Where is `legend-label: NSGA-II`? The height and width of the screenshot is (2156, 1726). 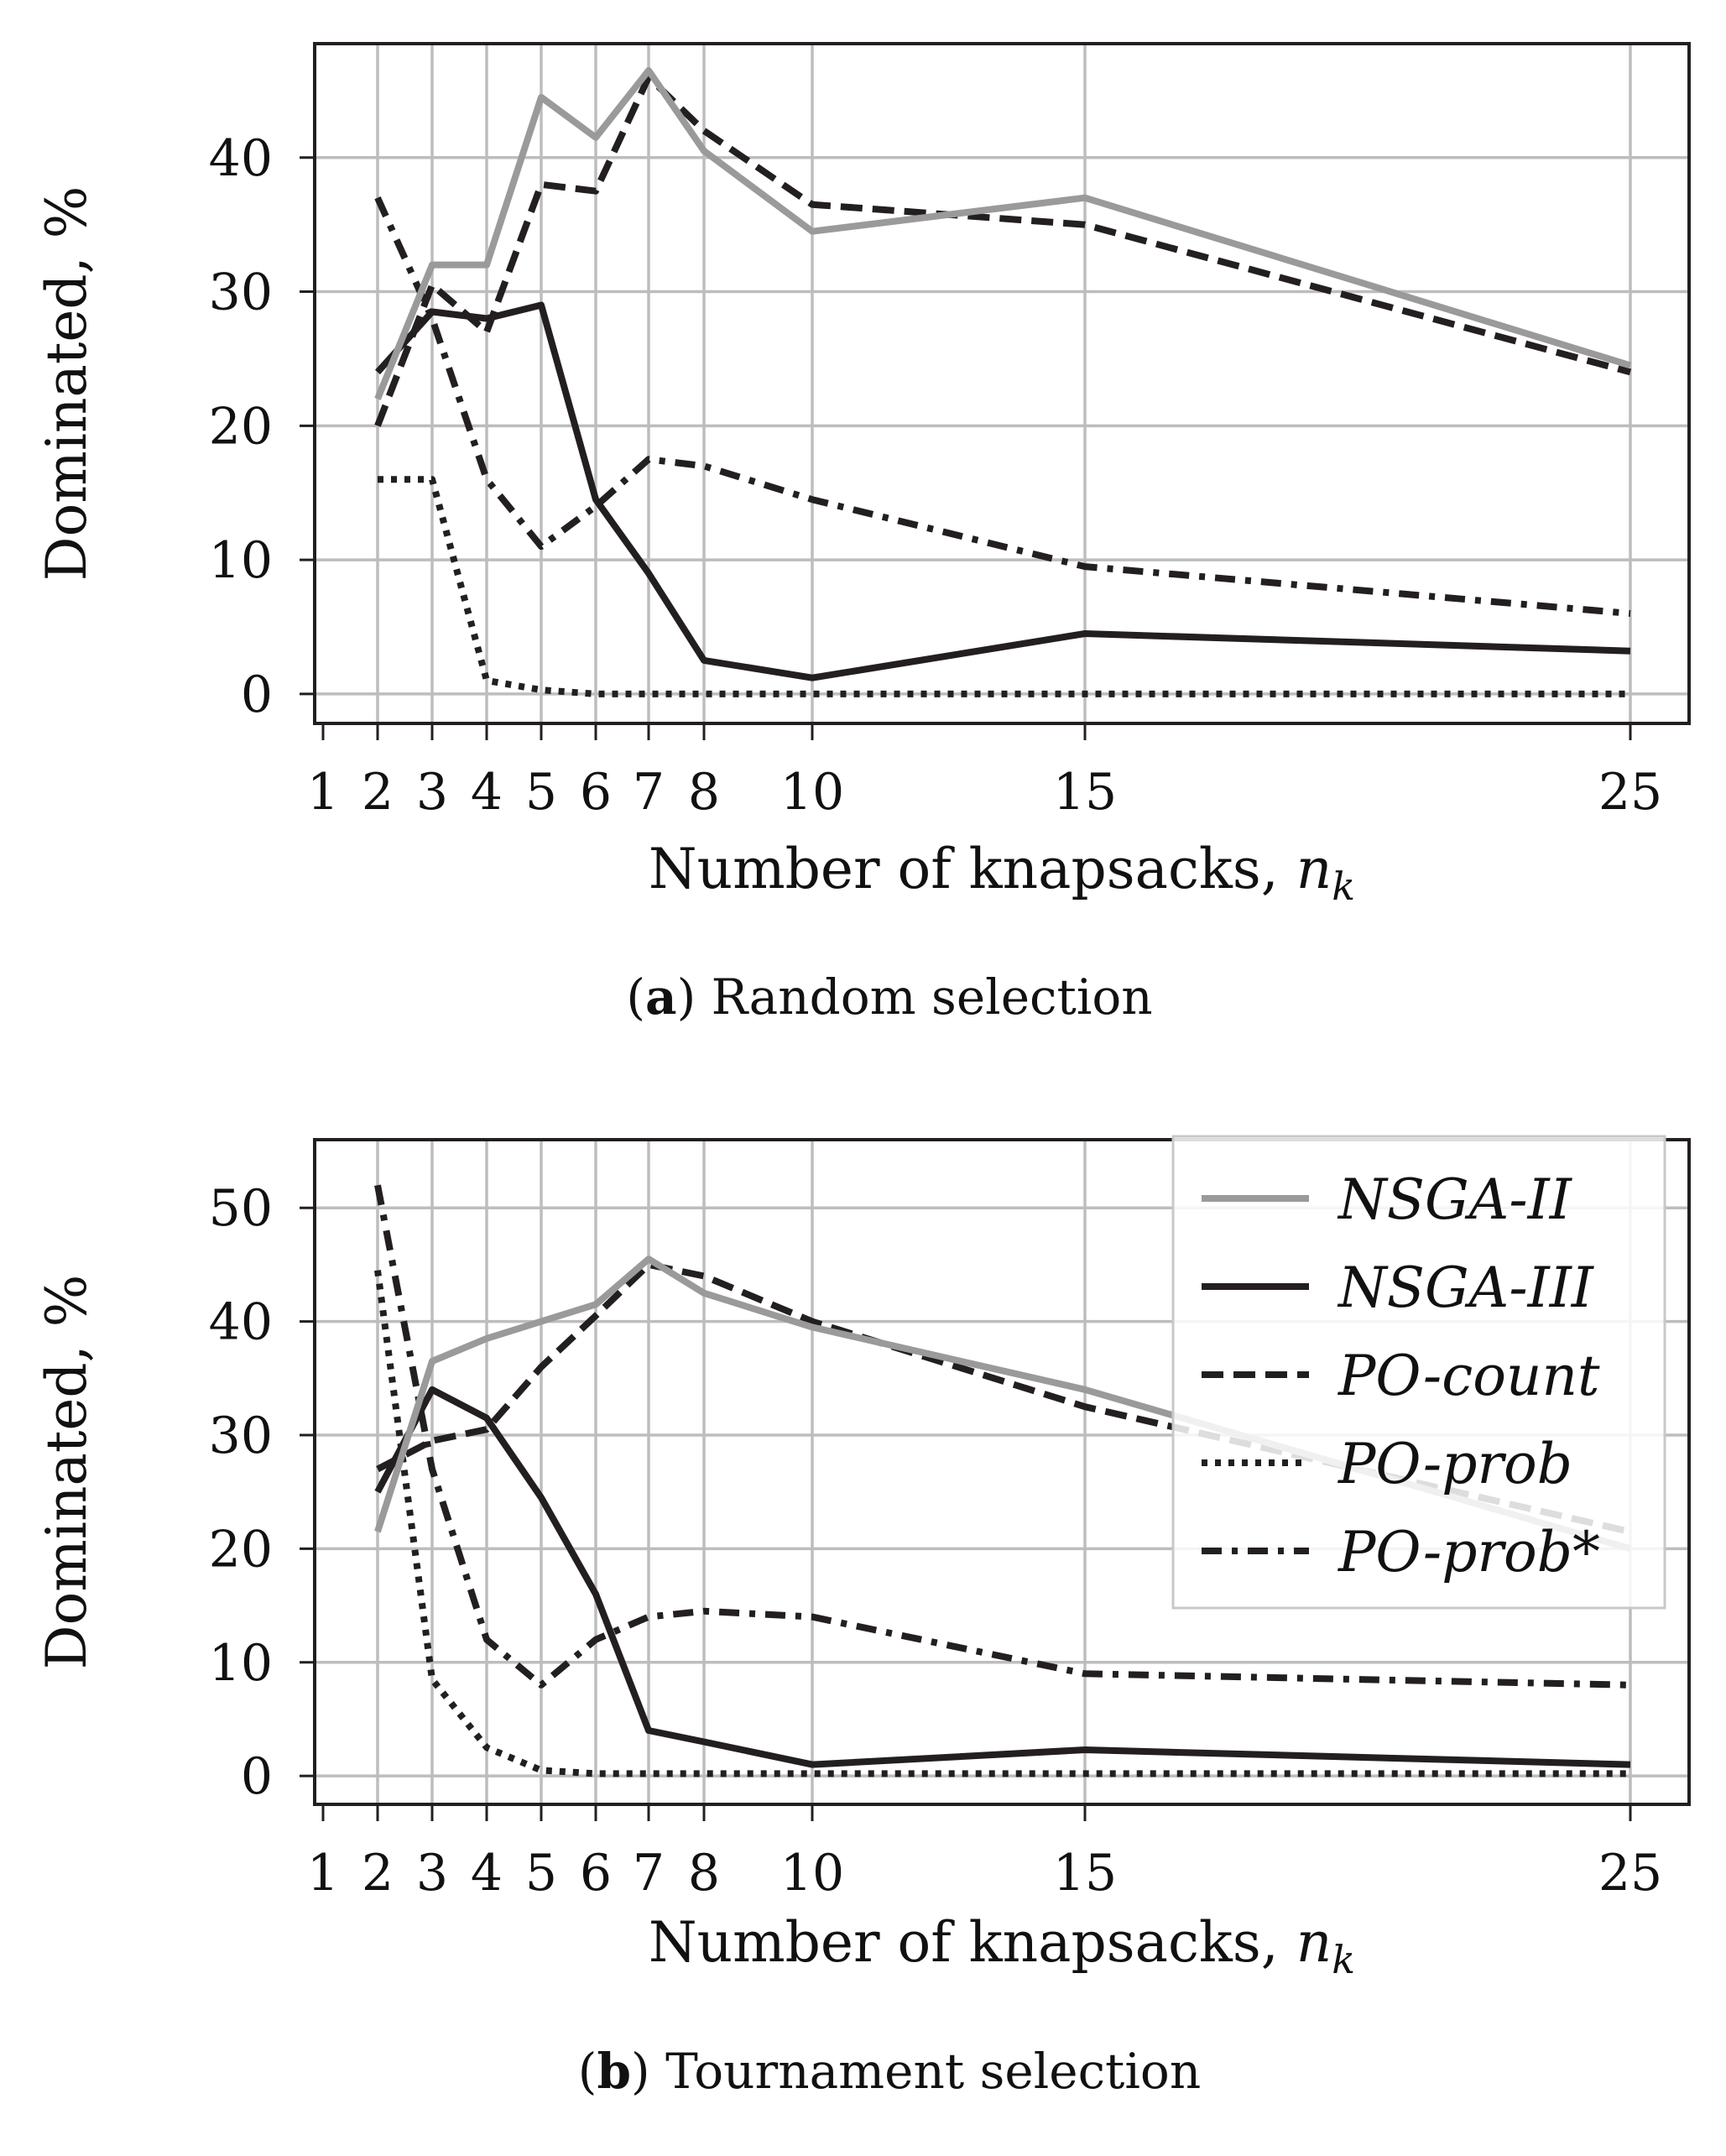
legend-label: NSGA-II is located at coordinates (1455, 1199).